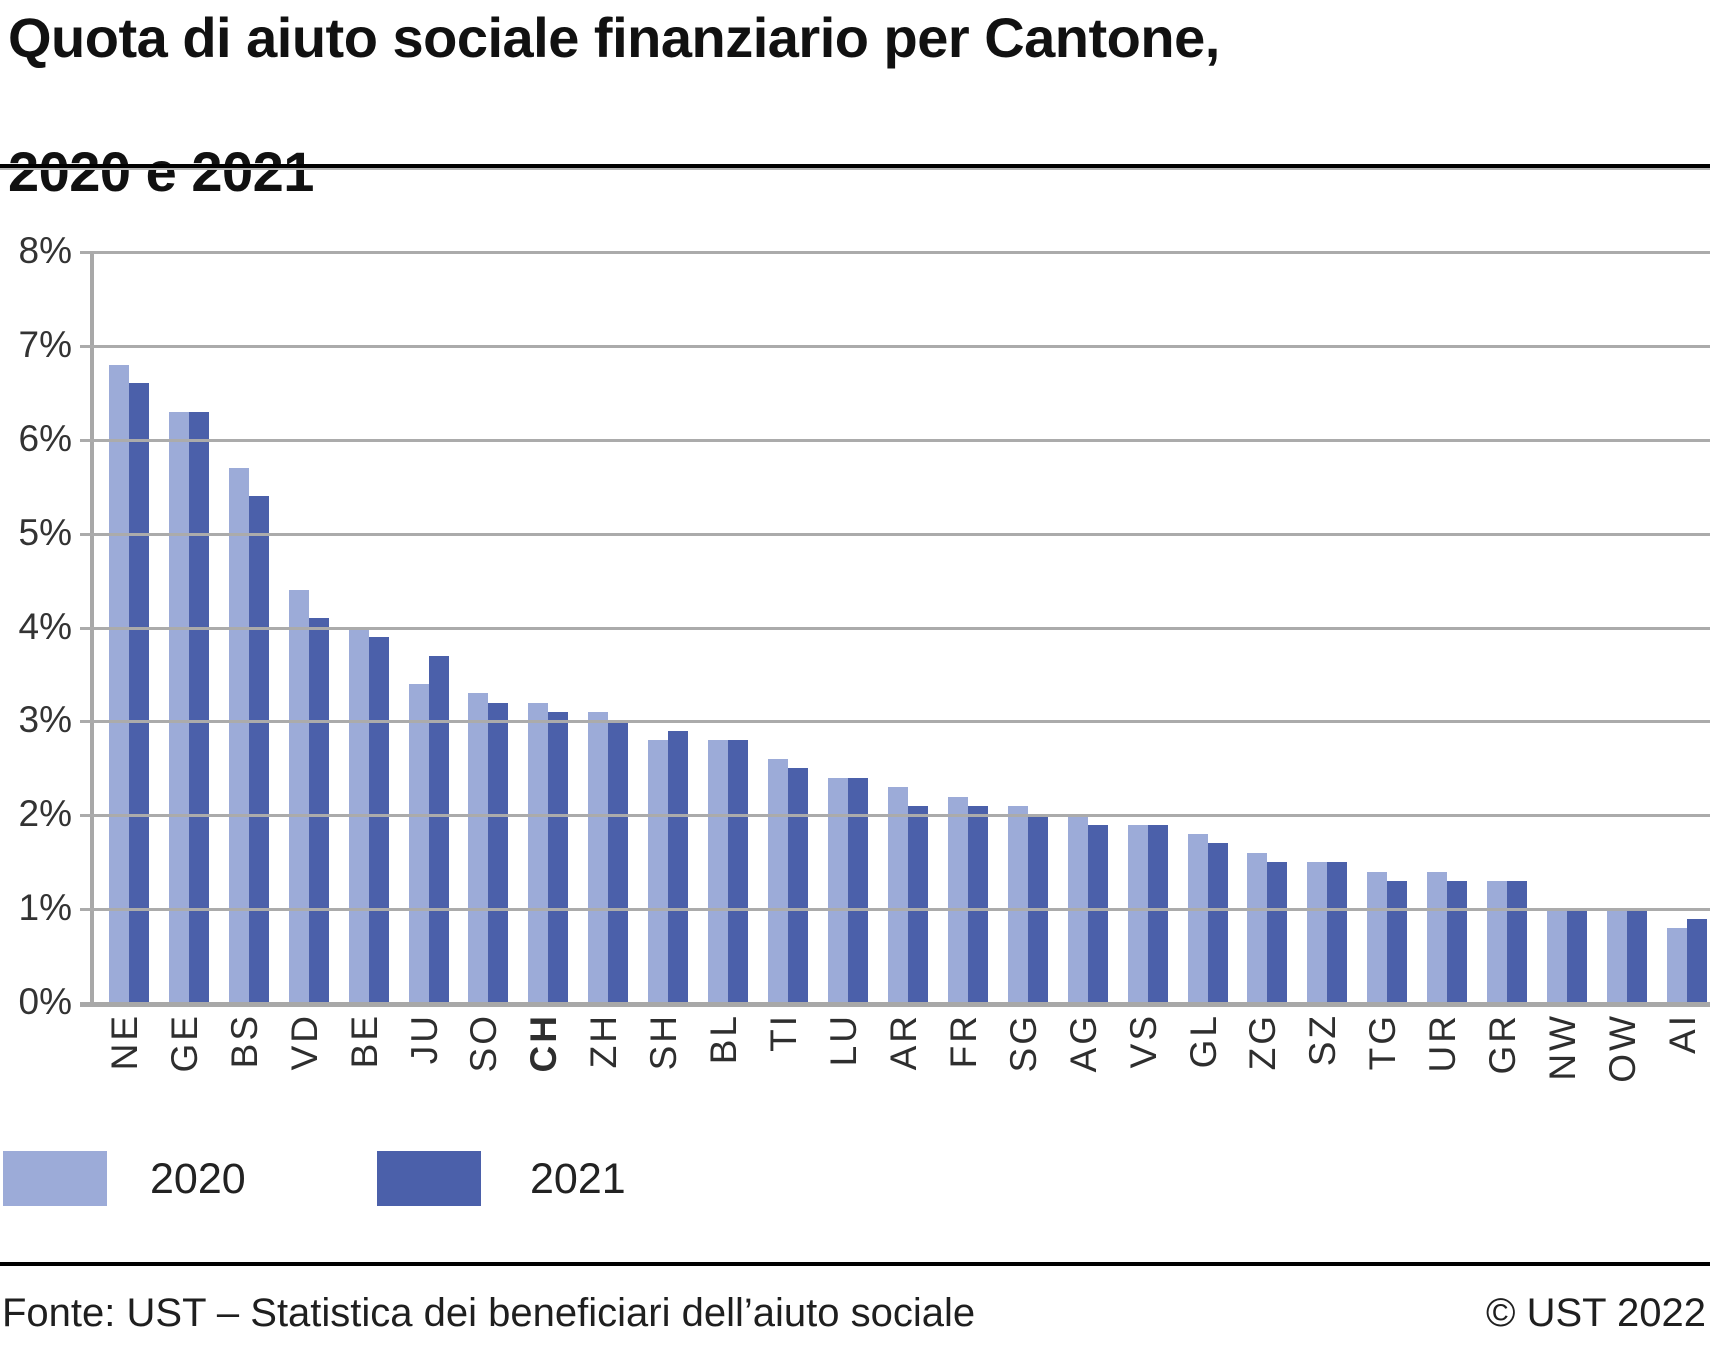  I want to click on bar-GR-2020, so click(1497, 942).